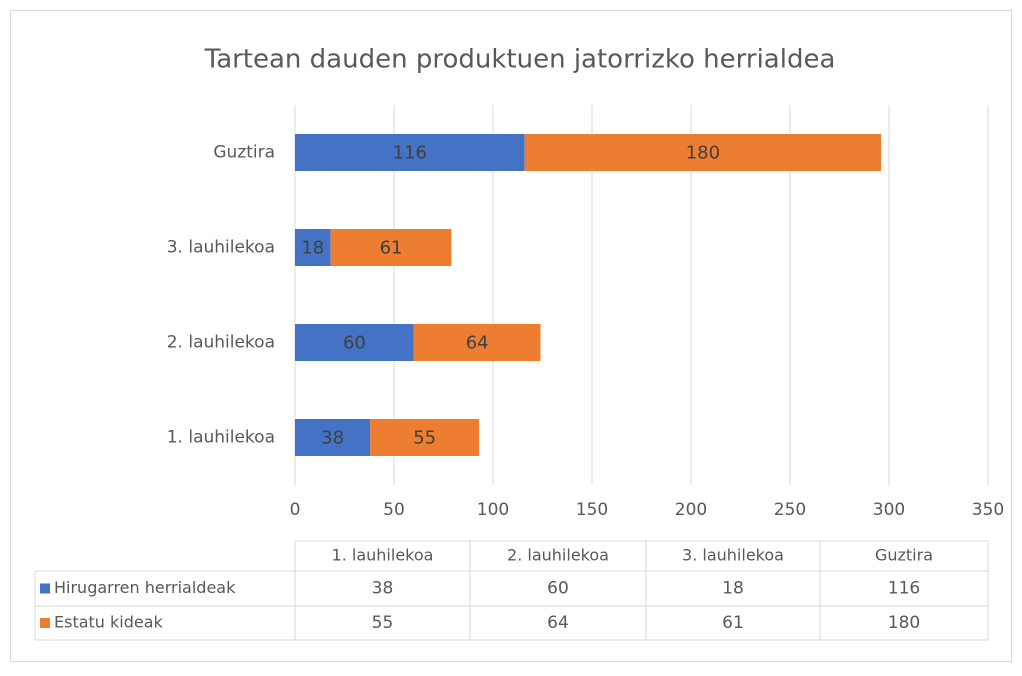 The height and width of the screenshot is (676, 1022). Describe the element at coordinates (904, 623) in the screenshot. I see `table-cell: 180` at that location.